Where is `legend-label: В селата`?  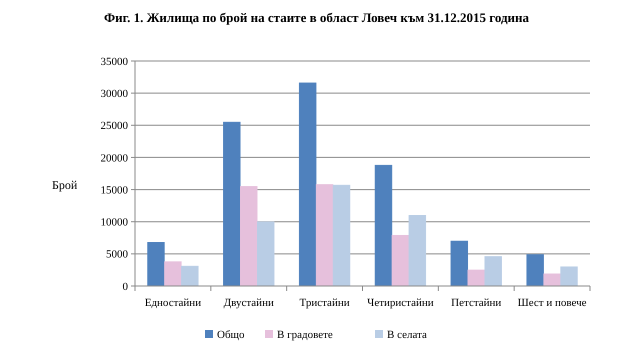
legend-label: В селата is located at coordinates (407, 335).